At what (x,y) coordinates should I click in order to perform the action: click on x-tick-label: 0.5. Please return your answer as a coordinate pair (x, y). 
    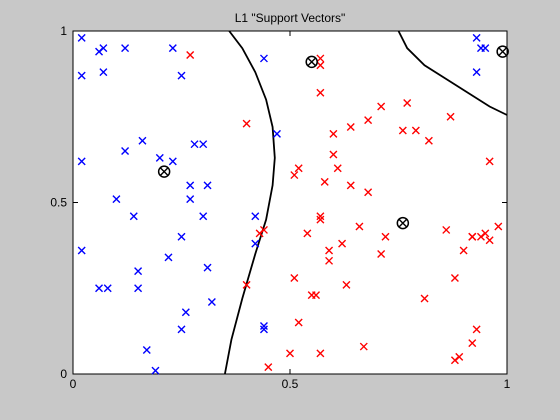
    Looking at the image, I should click on (290, 384).